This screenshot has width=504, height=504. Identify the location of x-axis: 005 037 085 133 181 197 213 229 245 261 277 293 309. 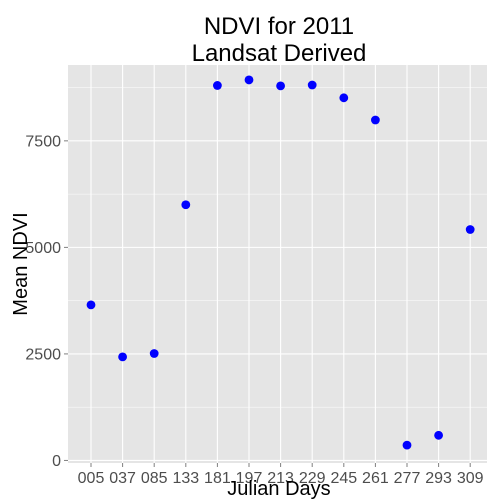
(281, 475).